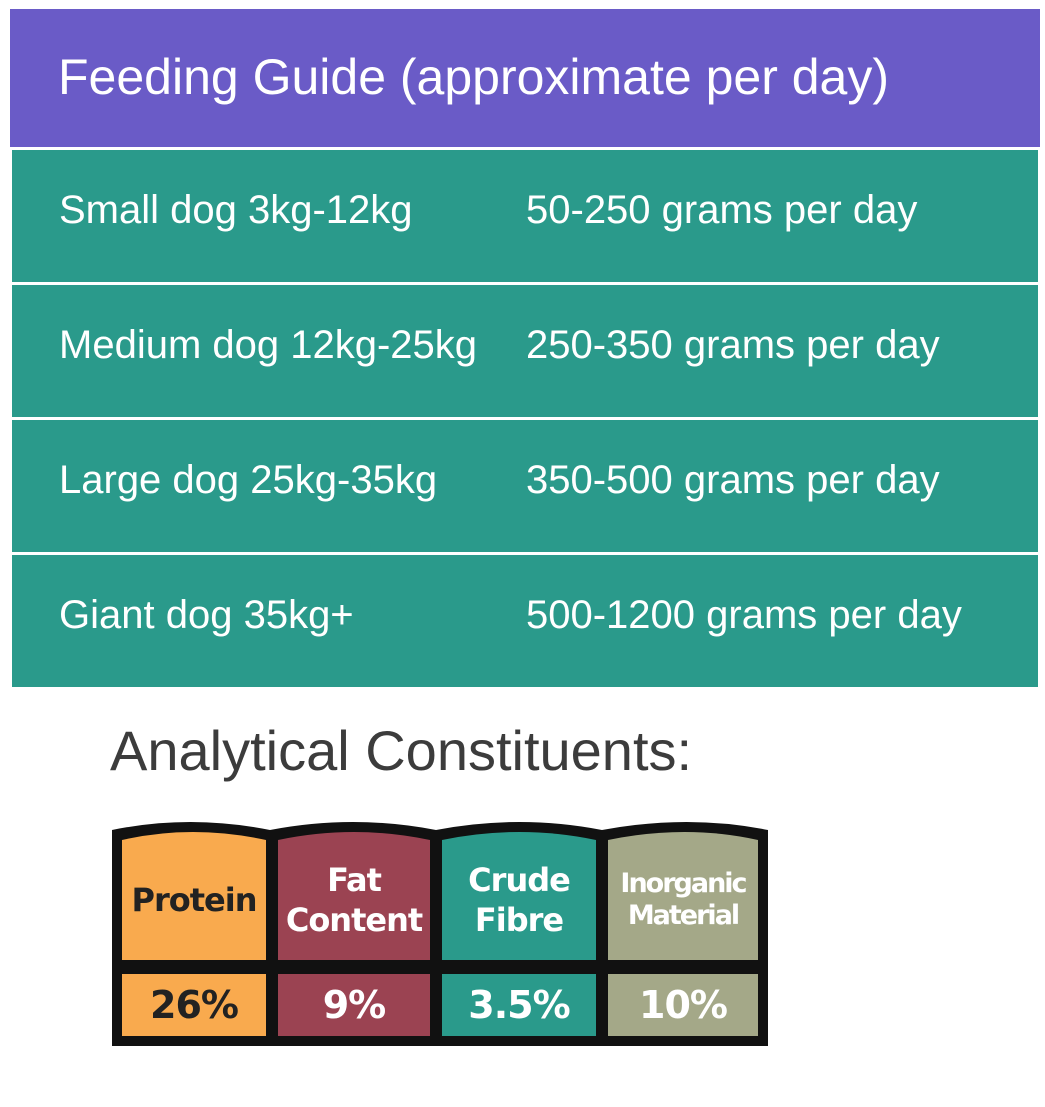  Describe the element at coordinates (474, 77) in the screenshot. I see `feeding-guide-title: Feeding Guide (approximate per day)` at that location.